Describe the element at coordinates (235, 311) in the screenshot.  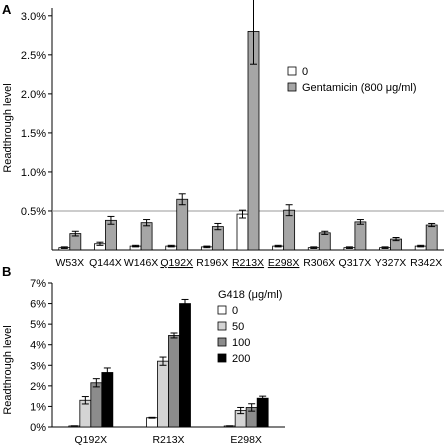
I see `b-legend-label: 0` at that location.